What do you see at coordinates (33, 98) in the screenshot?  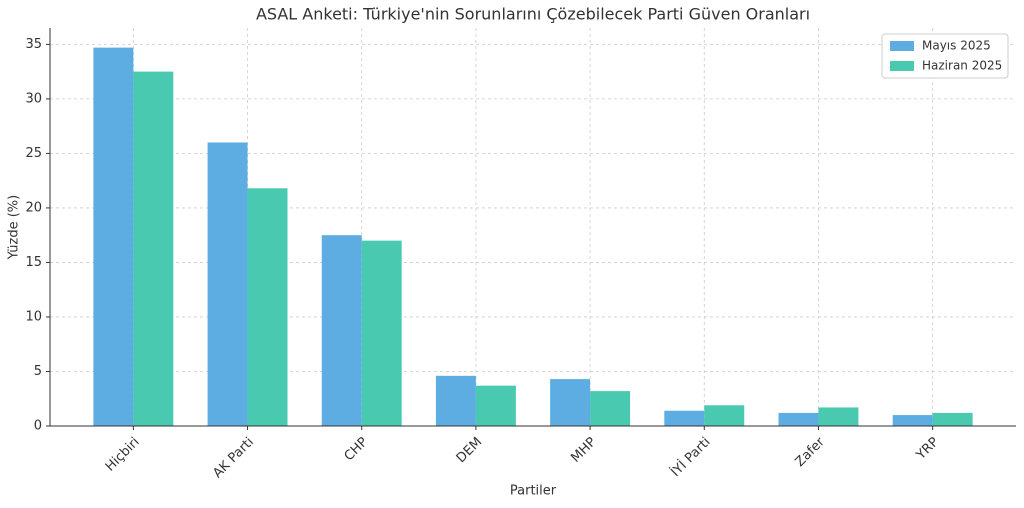 I see `y-tick-label: 30` at bounding box center [33, 98].